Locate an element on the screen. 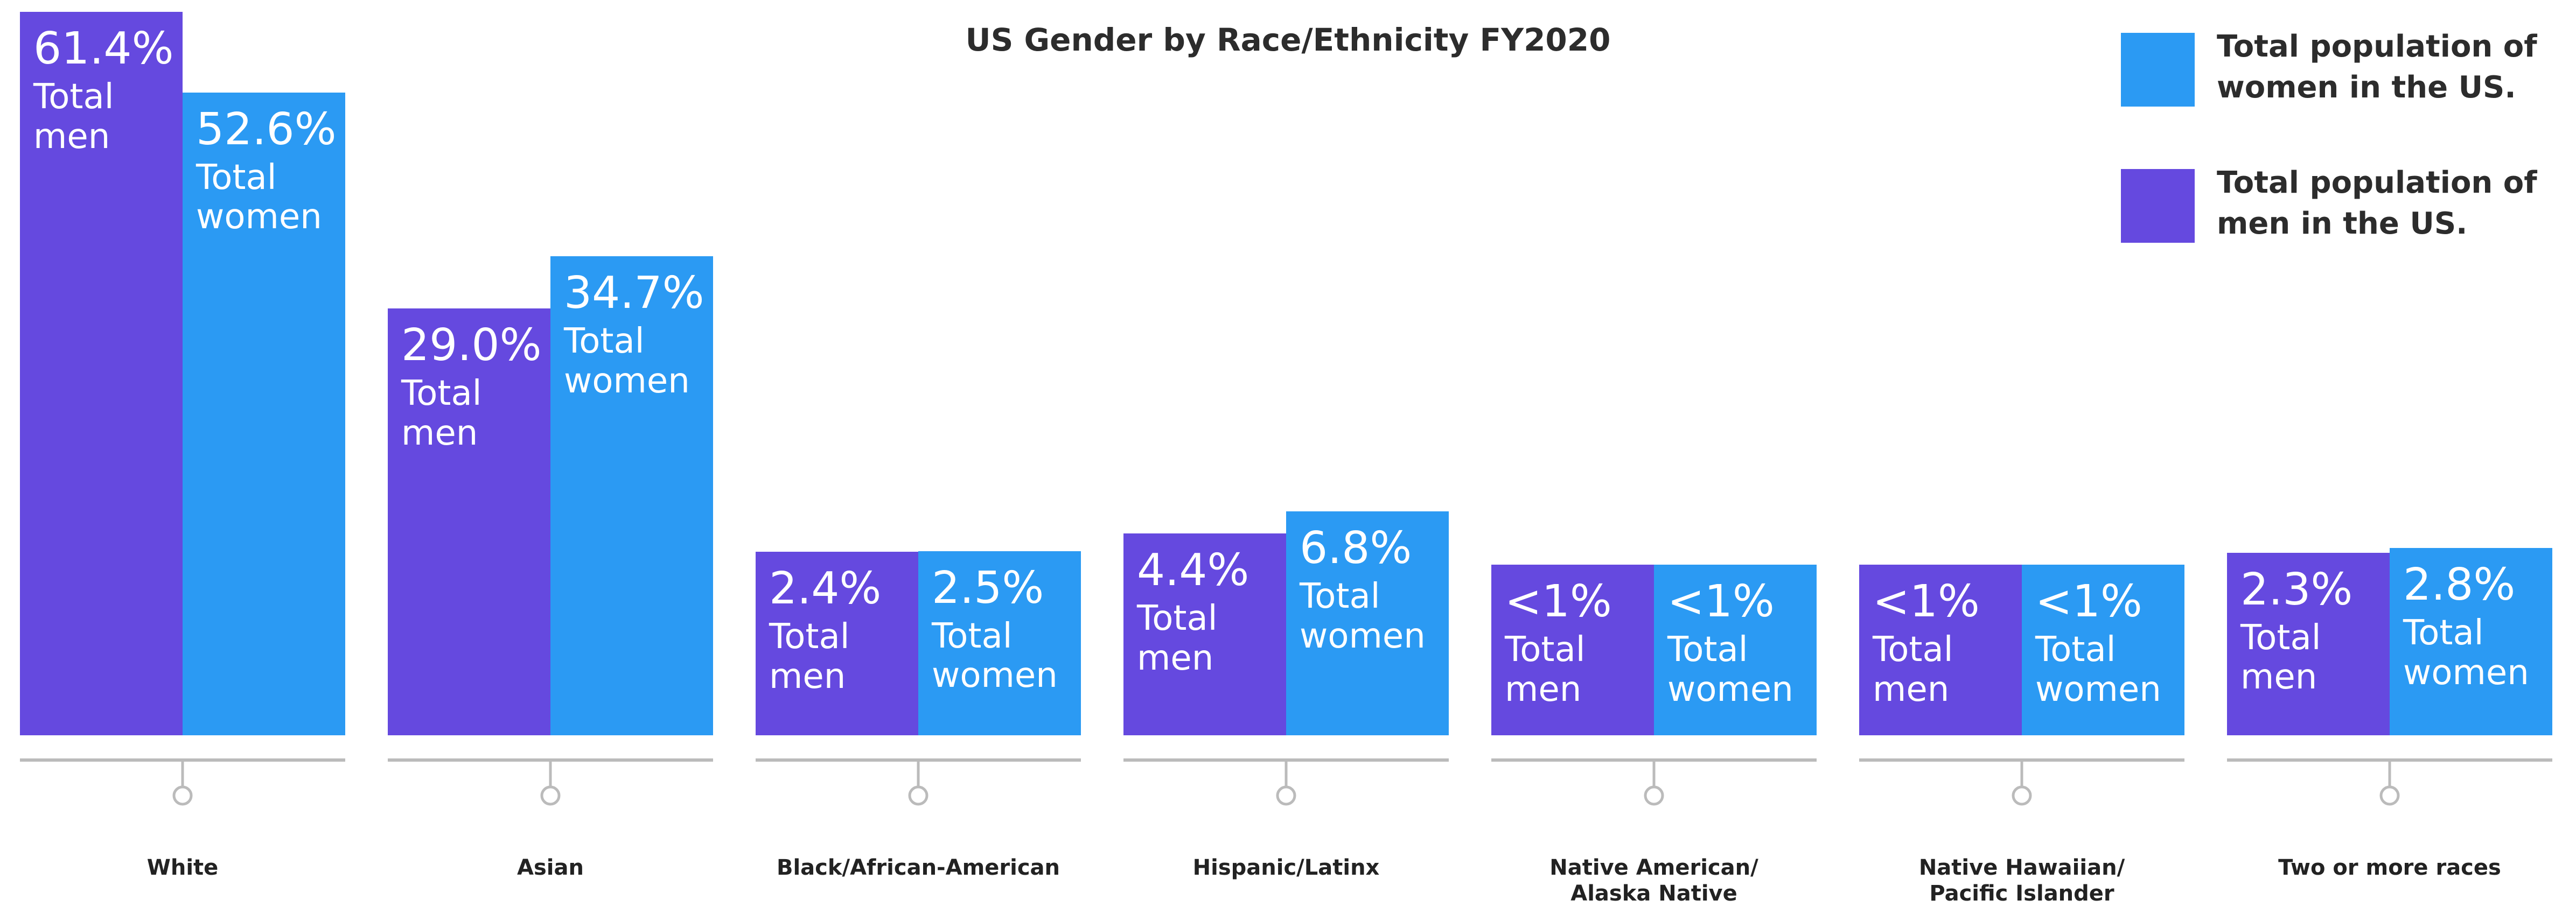 The height and width of the screenshot is (907, 2576). legend-label: Total population of women in the US. is located at coordinates (2377, 67).